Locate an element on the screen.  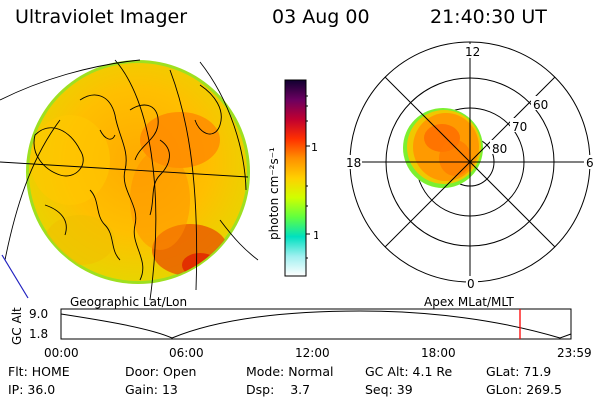
info-gc-alt: GC Alt: 4.1 Re is located at coordinates (409, 371).